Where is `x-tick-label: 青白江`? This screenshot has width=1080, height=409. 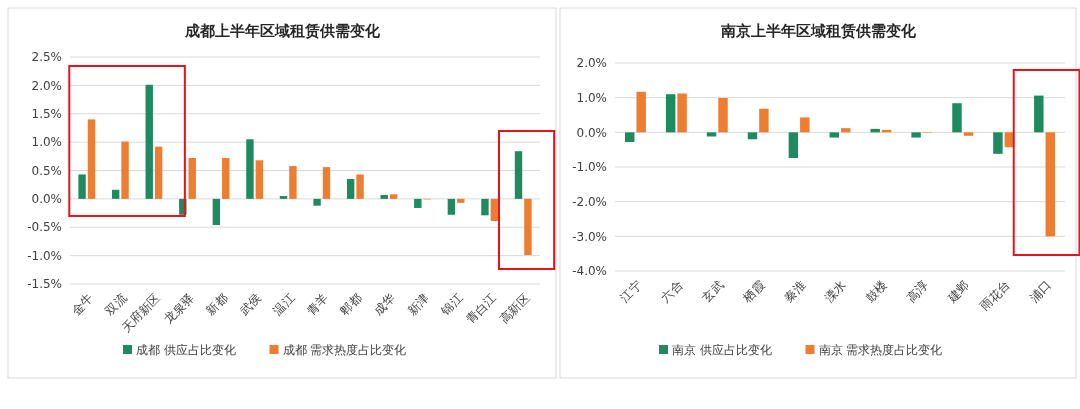
x-tick-label: 青白江 is located at coordinates (481, 309).